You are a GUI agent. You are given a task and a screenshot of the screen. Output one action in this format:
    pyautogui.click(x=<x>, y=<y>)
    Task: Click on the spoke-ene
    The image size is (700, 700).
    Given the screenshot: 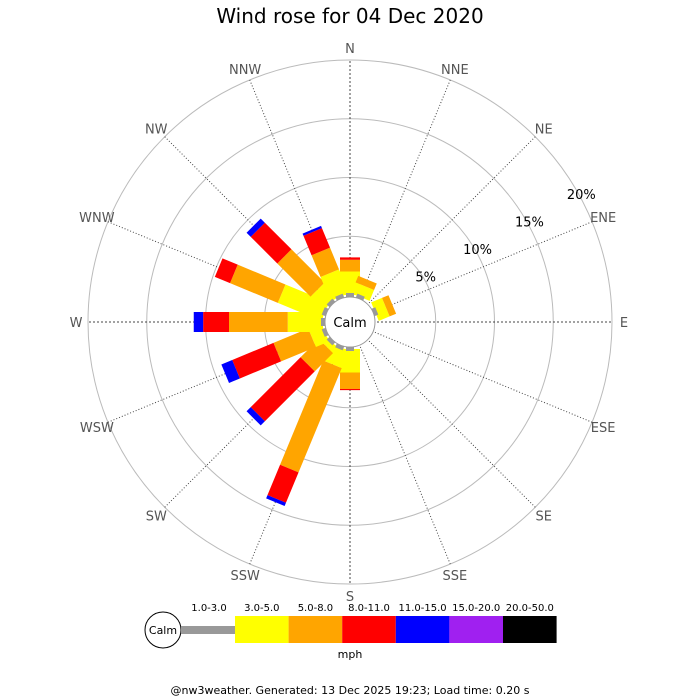 What is the action you would take?
    pyautogui.click(x=483, y=267)
    